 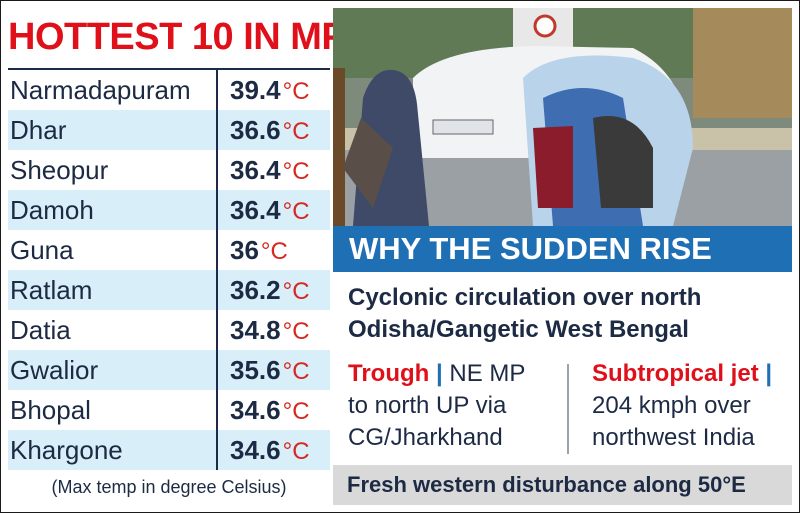 I want to click on temperature-value: 39.4°C, so click(x=270, y=89).